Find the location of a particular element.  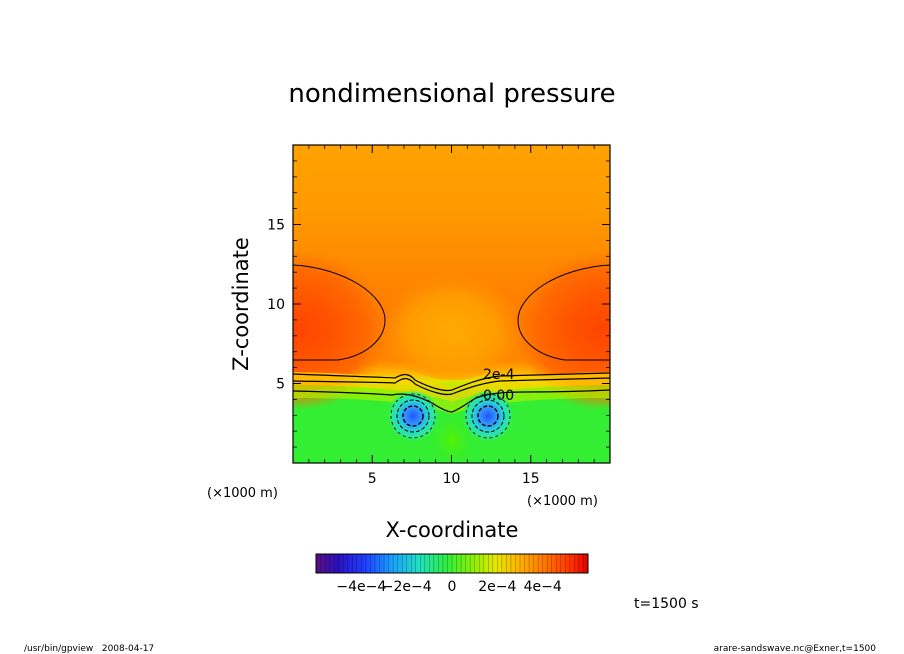

contour-line-upper is located at coordinates (451, 382).